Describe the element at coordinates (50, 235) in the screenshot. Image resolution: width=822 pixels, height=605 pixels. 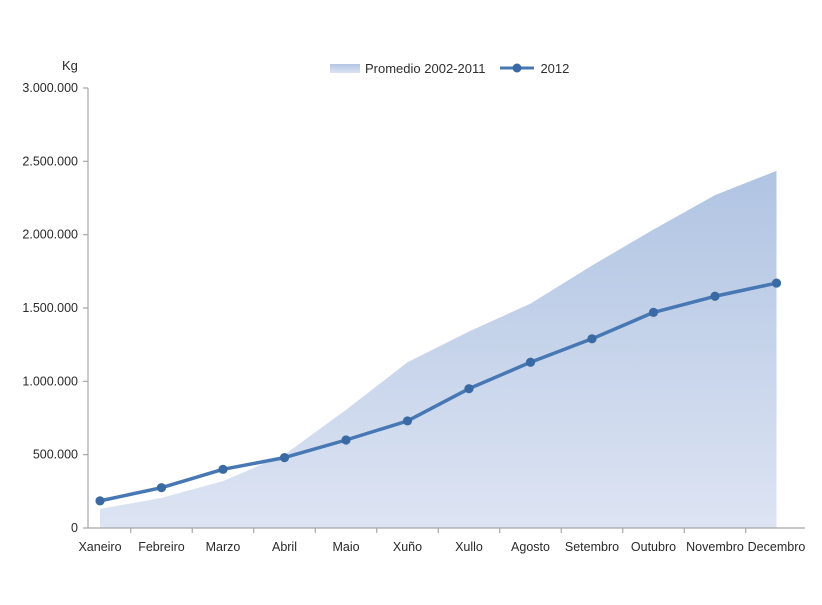
I see `y-tick-label: 2.000.000` at that location.